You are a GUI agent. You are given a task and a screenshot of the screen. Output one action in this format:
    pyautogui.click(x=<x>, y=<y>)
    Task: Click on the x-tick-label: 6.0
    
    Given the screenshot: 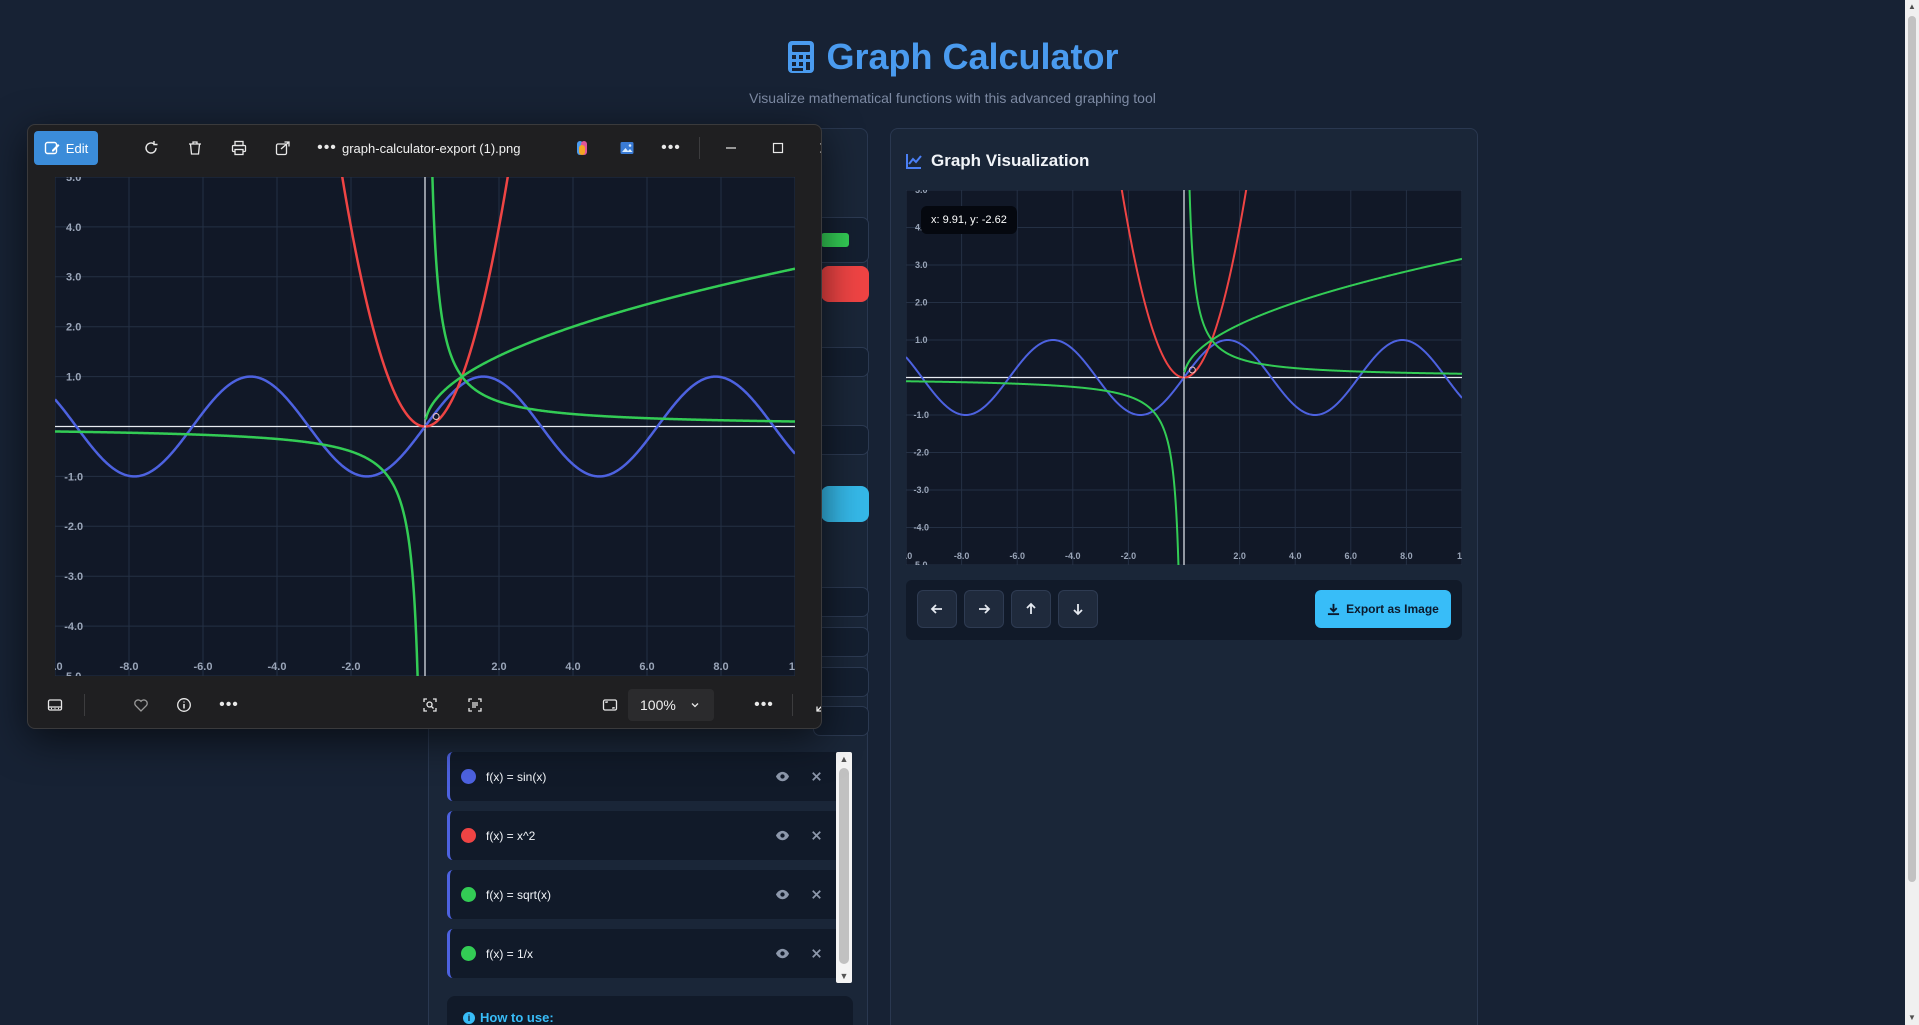 What is the action you would take?
    pyautogui.click(x=1351, y=556)
    